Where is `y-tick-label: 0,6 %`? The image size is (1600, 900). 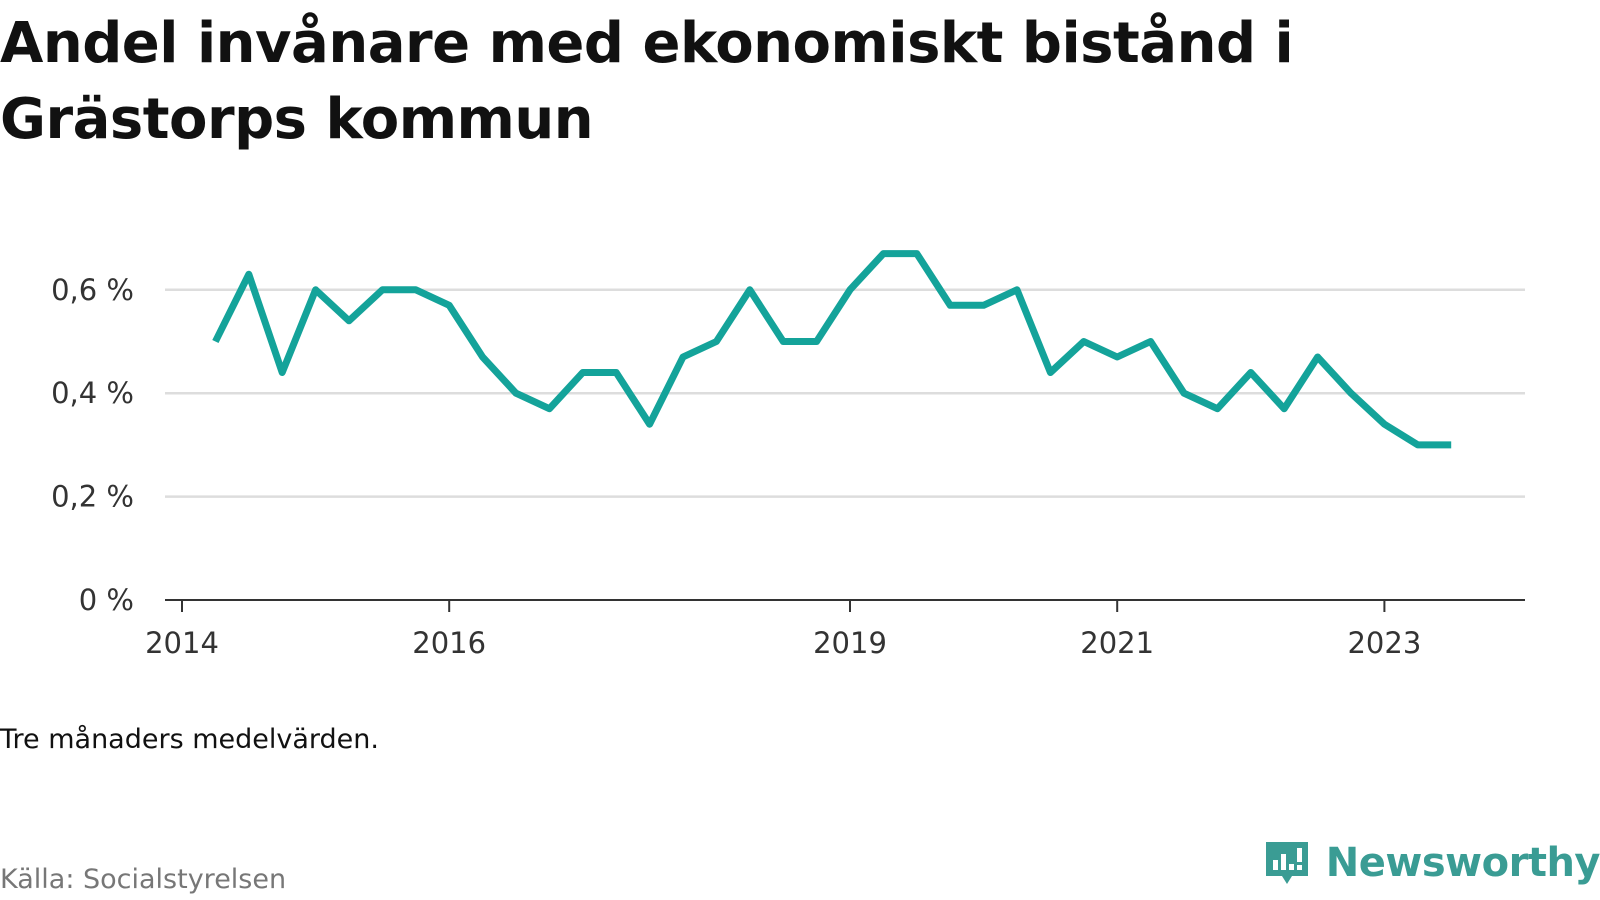 y-tick-label: 0,6 % is located at coordinates (92, 290).